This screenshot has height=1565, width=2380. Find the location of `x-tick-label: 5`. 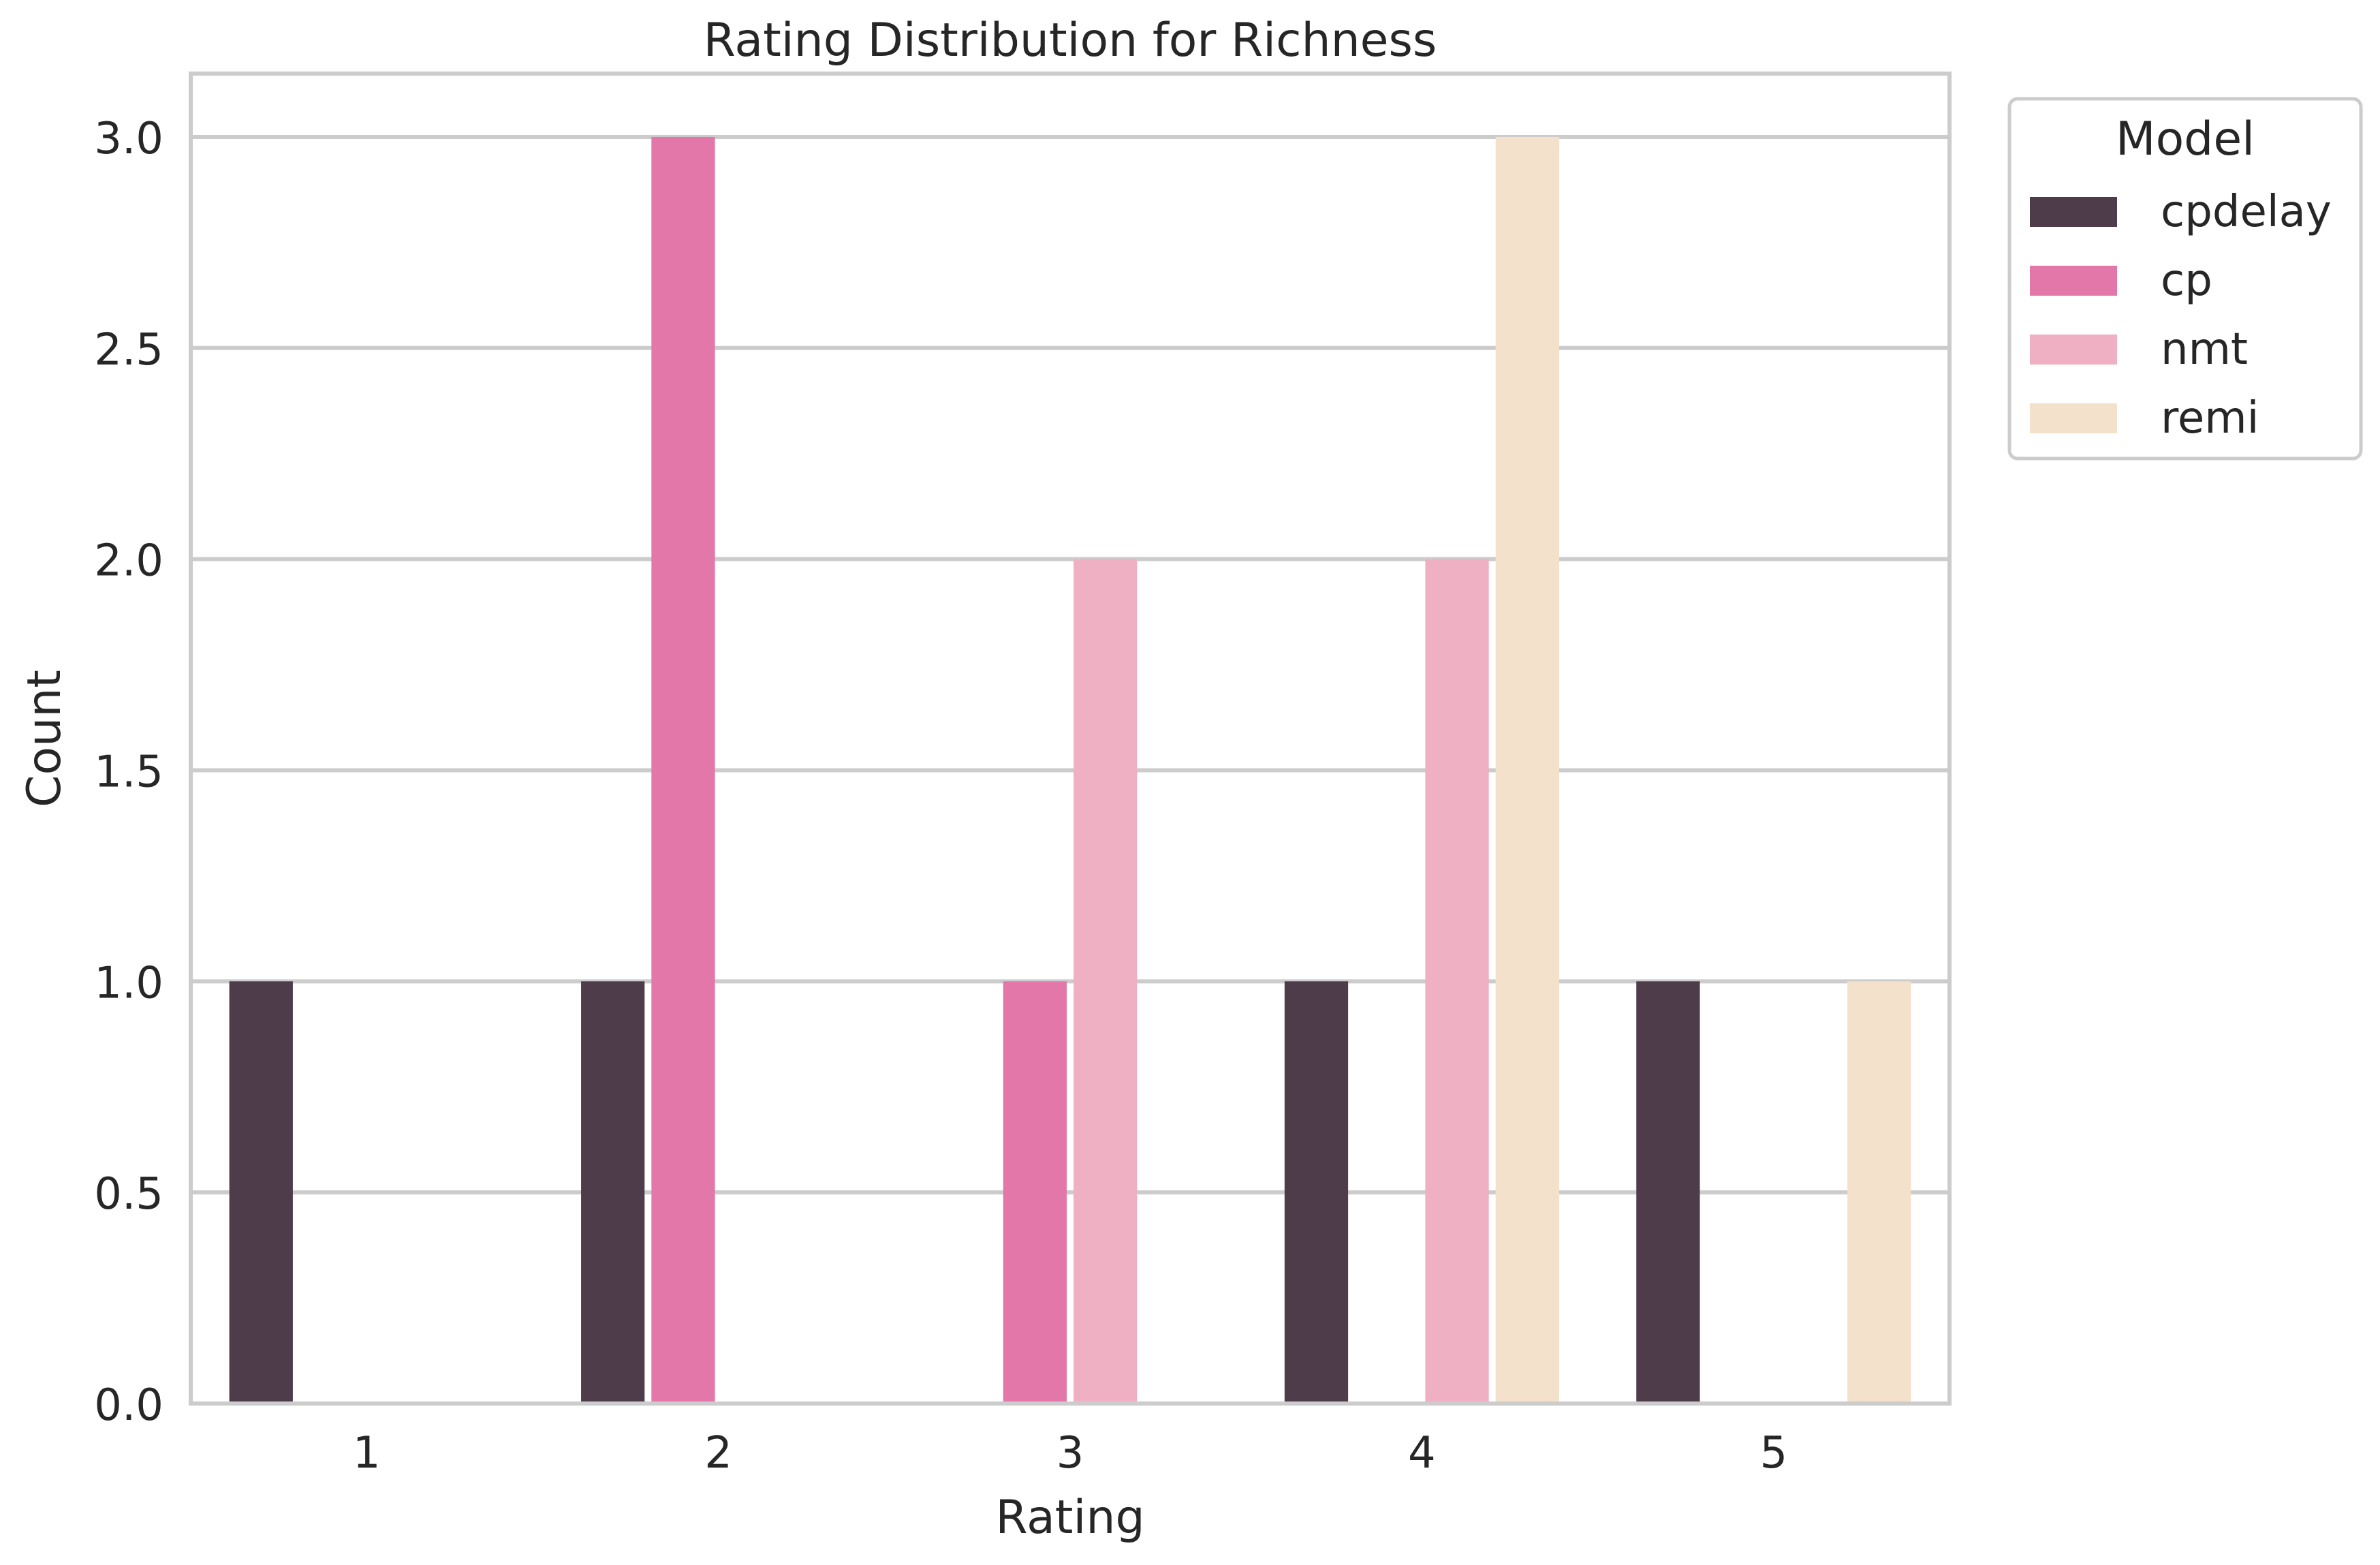

x-tick-label: 5 is located at coordinates (1773, 1453).